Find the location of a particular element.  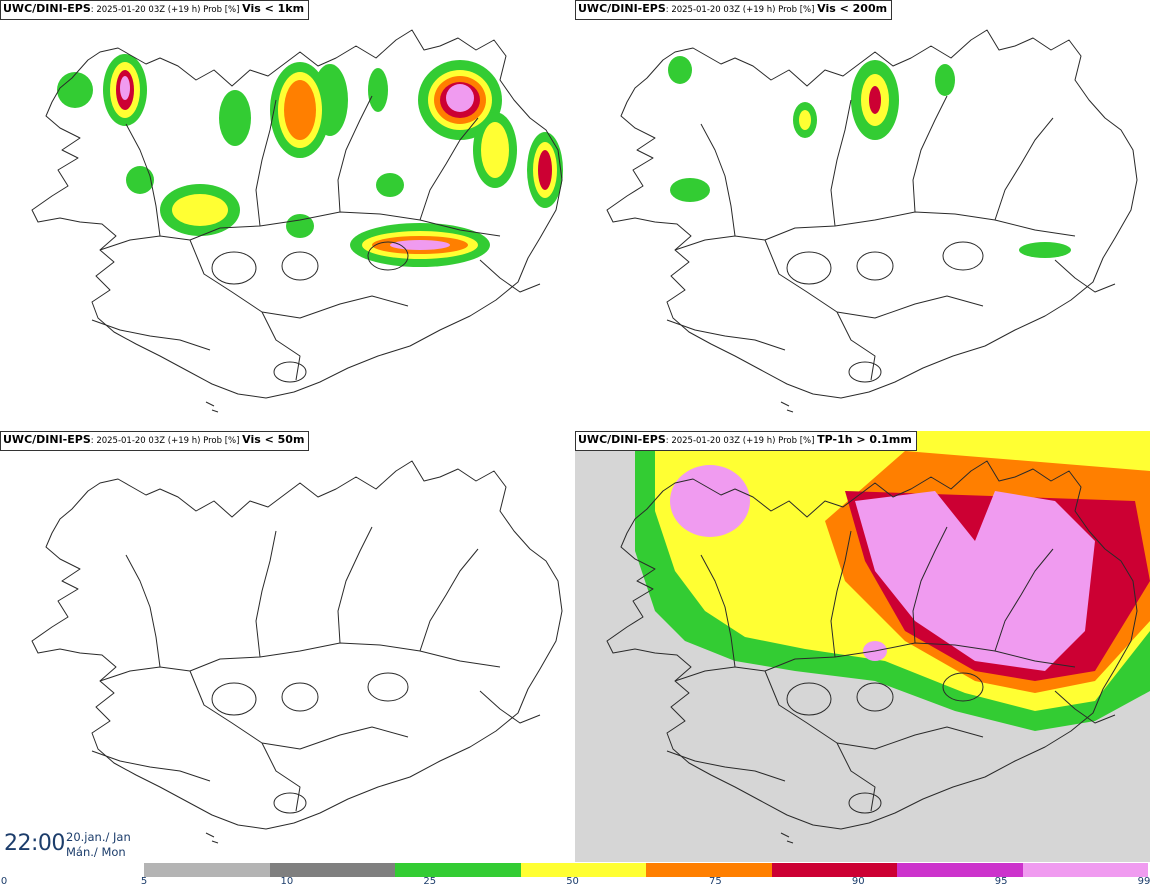

colorbar-tick-label: 95 is located at coordinates (1001, 881).